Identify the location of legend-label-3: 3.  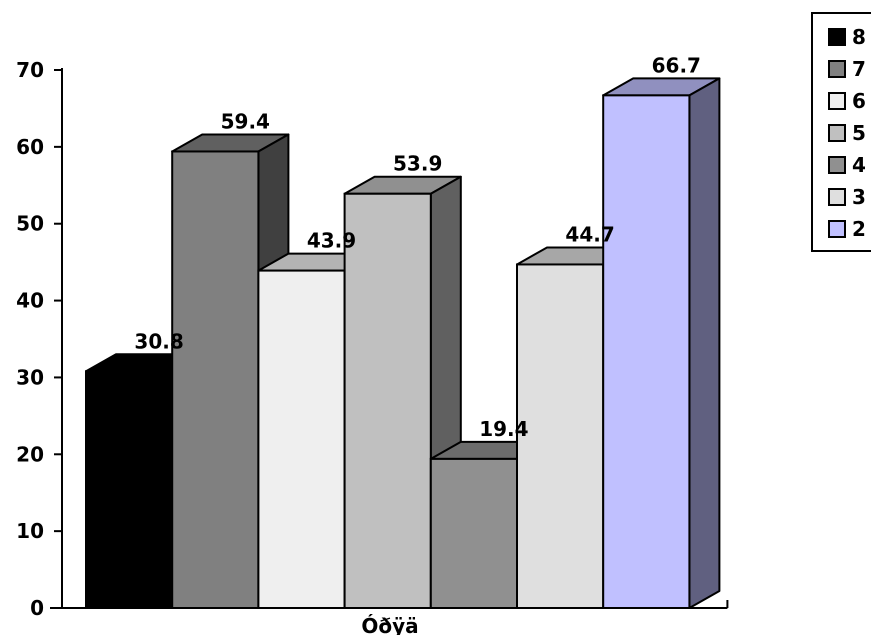
(859, 197).